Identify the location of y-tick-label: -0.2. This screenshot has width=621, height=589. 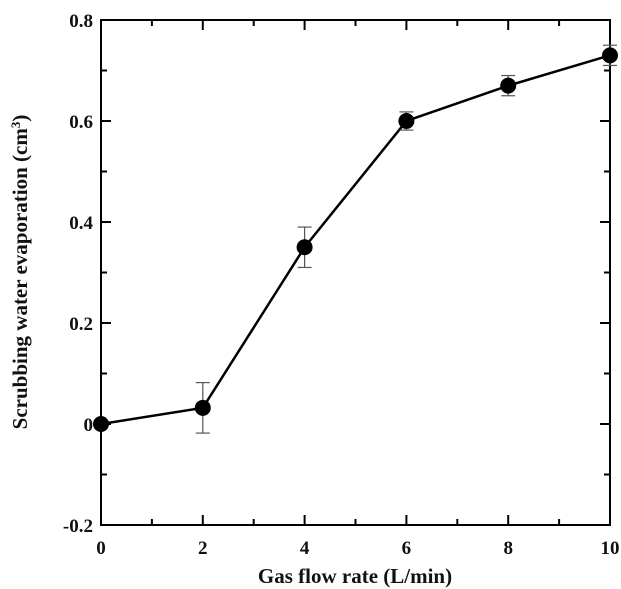
(78, 526).